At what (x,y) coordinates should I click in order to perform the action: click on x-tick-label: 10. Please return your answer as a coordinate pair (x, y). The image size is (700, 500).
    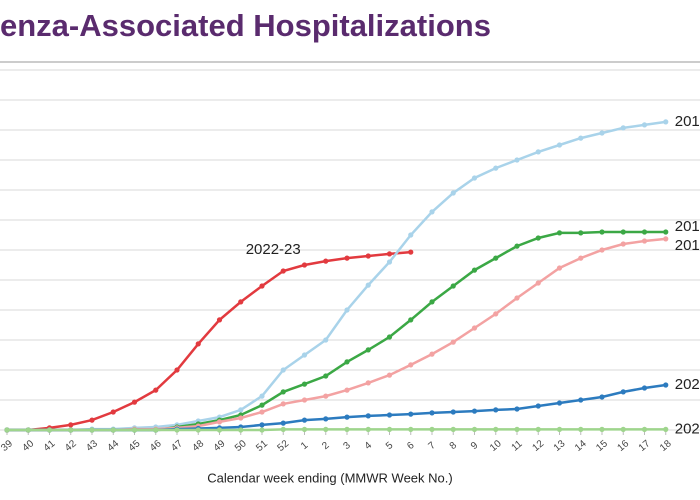
    Looking at the image, I should click on (496, 446).